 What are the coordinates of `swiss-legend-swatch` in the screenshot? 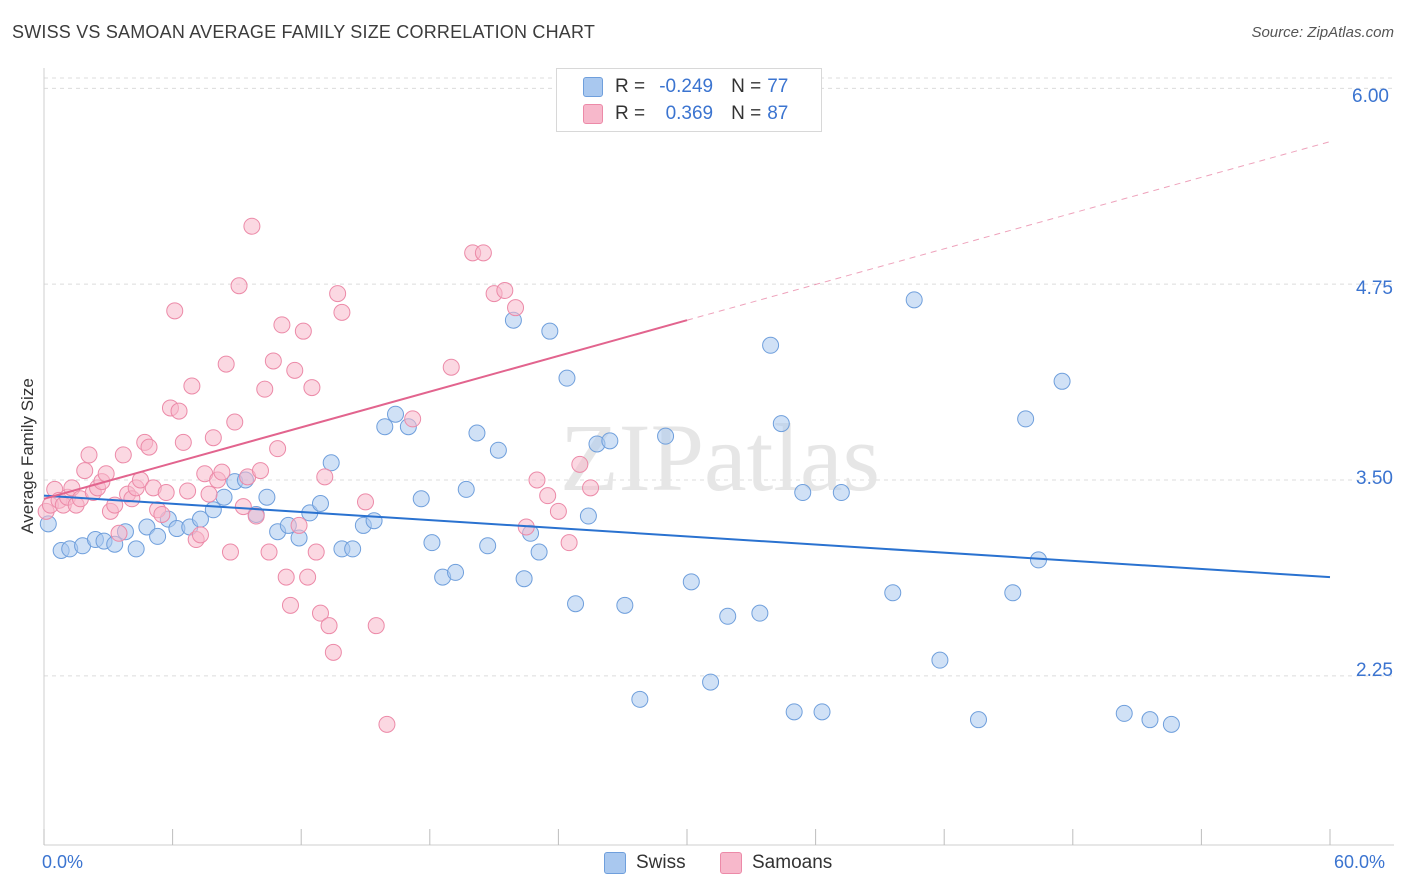 It's located at (615, 863).